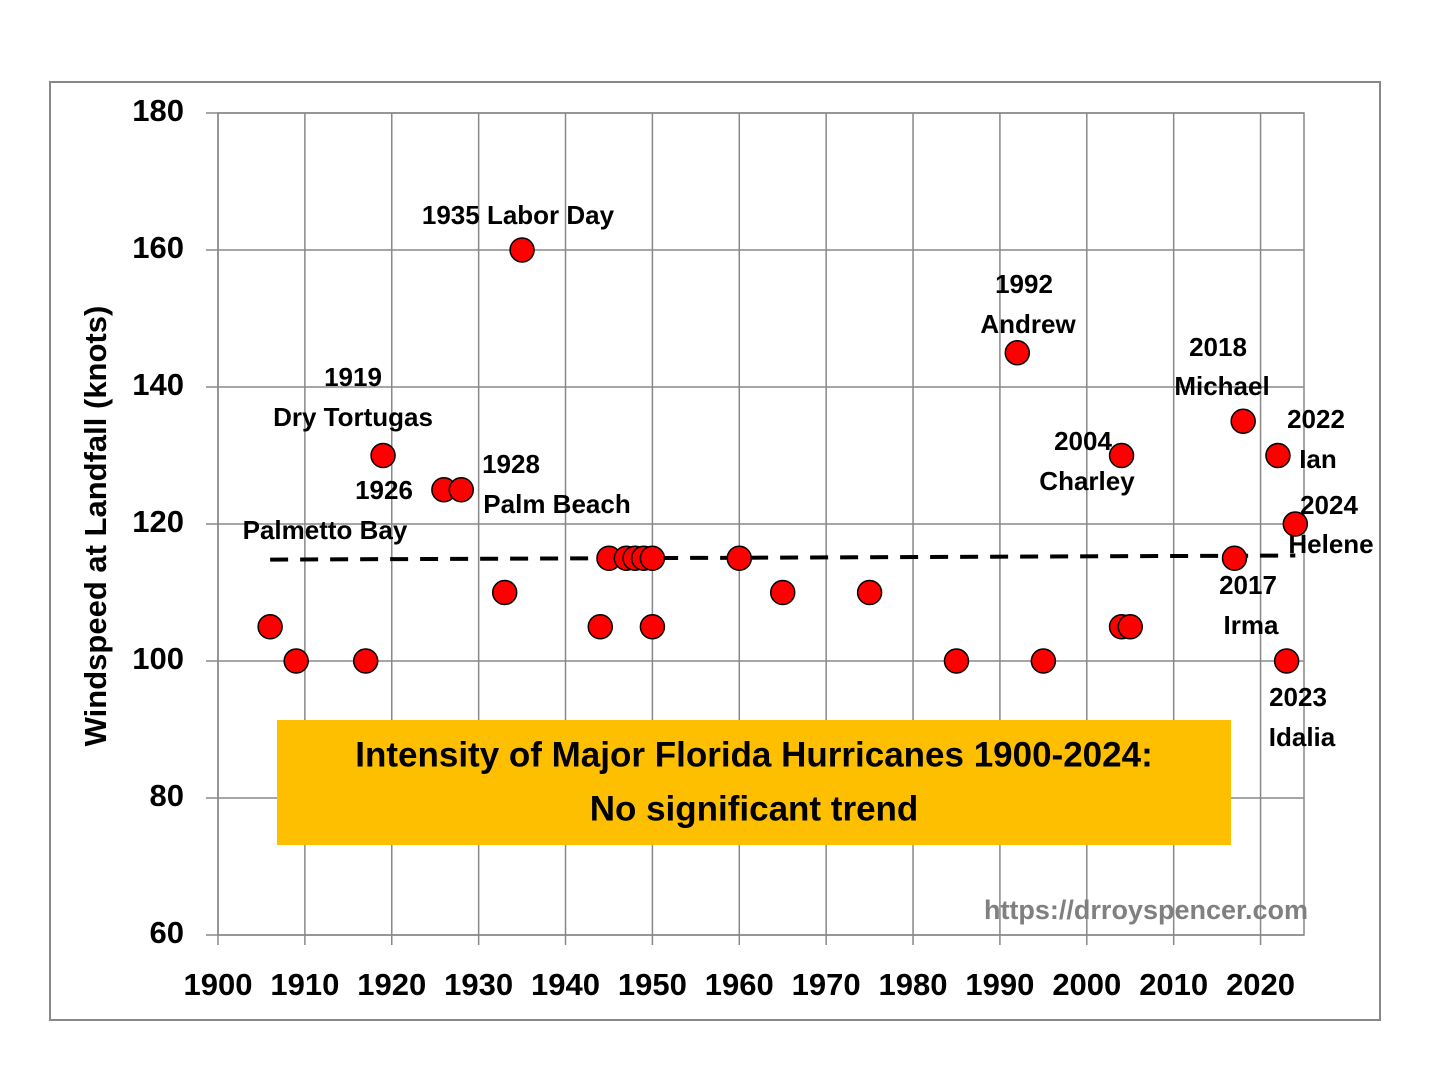 Image resolution: width=1429 pixels, height=1072 pixels. What do you see at coordinates (783, 557) in the screenshot?
I see `trend-line` at bounding box center [783, 557].